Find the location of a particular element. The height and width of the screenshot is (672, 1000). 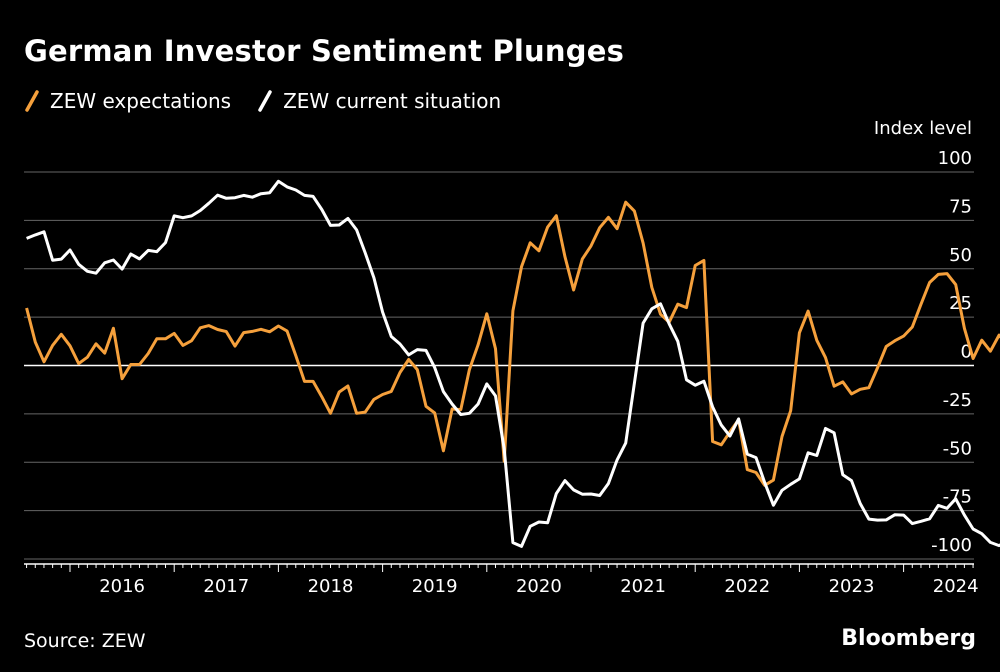

legend-item-current: ZEW current situation is located at coordinates (379, 101).